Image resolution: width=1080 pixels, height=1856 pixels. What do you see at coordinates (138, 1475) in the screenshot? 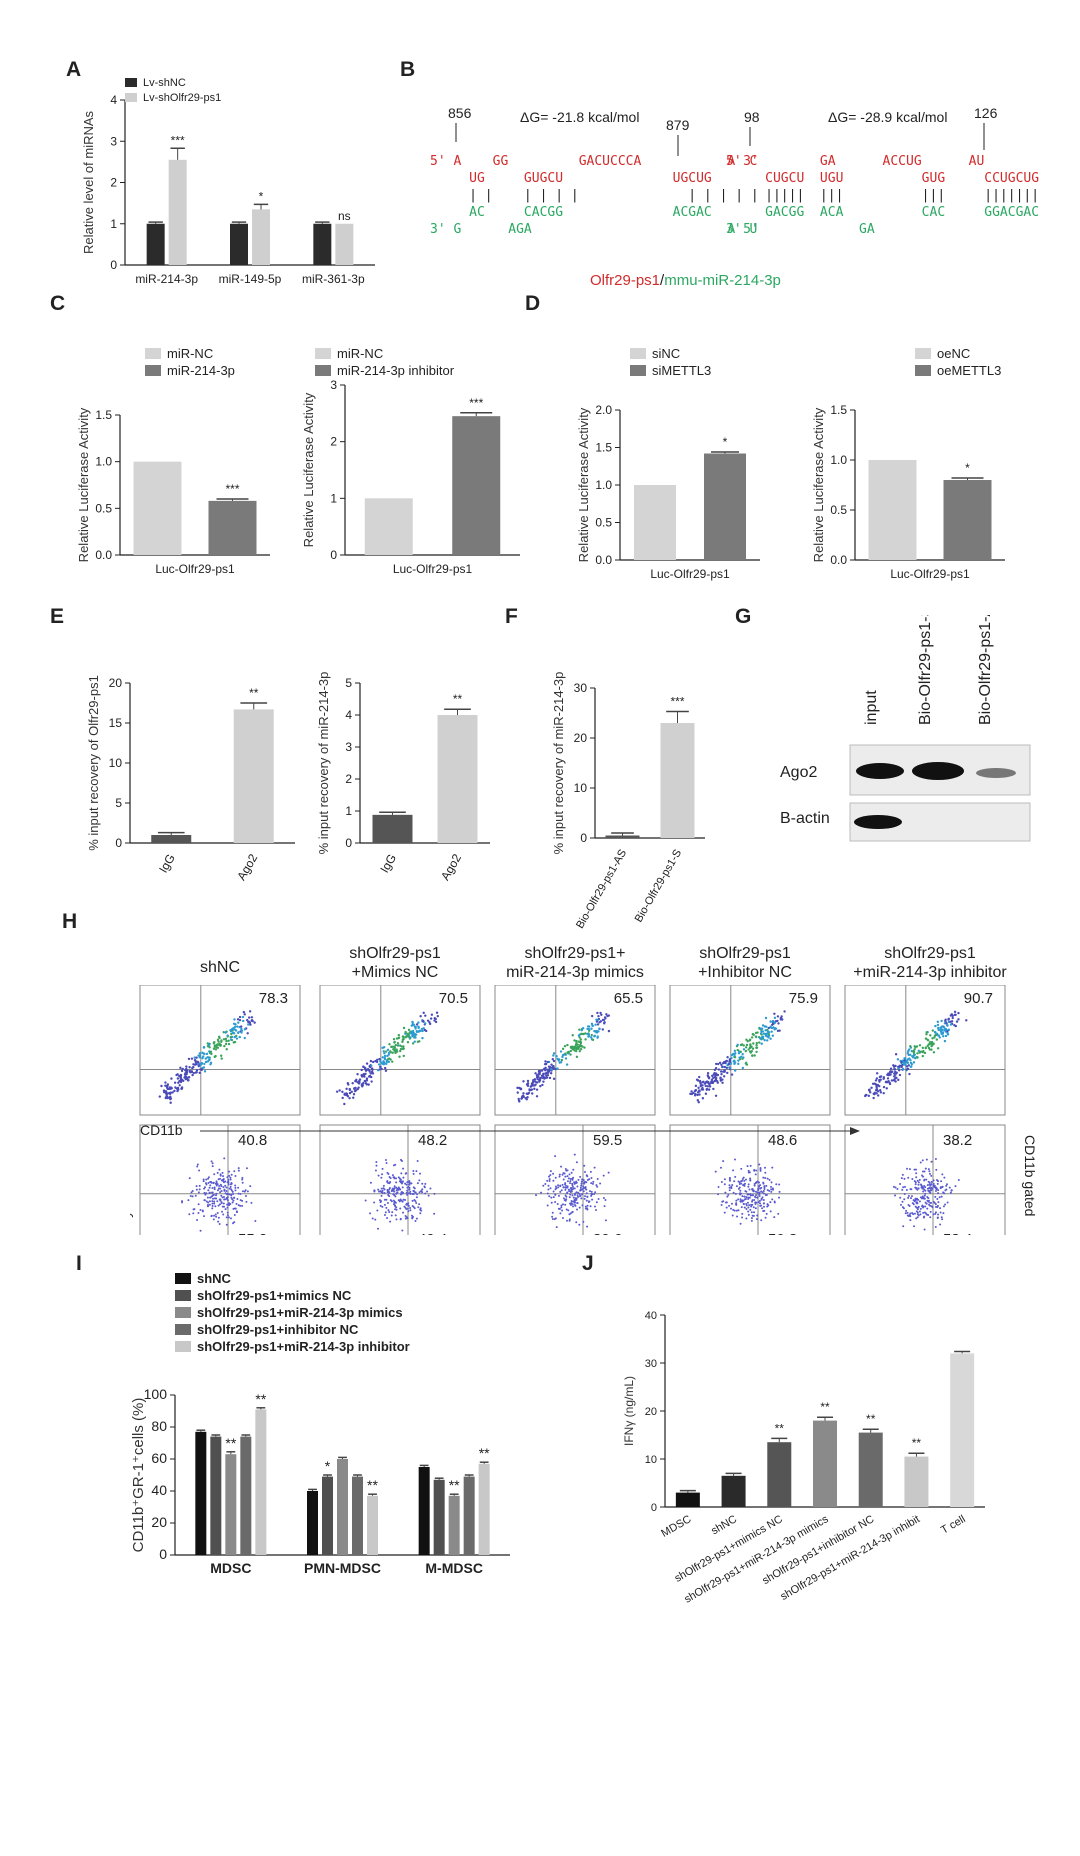
I see `y-axis-label: CD11b⁺GR-1⁺cells (%)` at bounding box center [138, 1475].